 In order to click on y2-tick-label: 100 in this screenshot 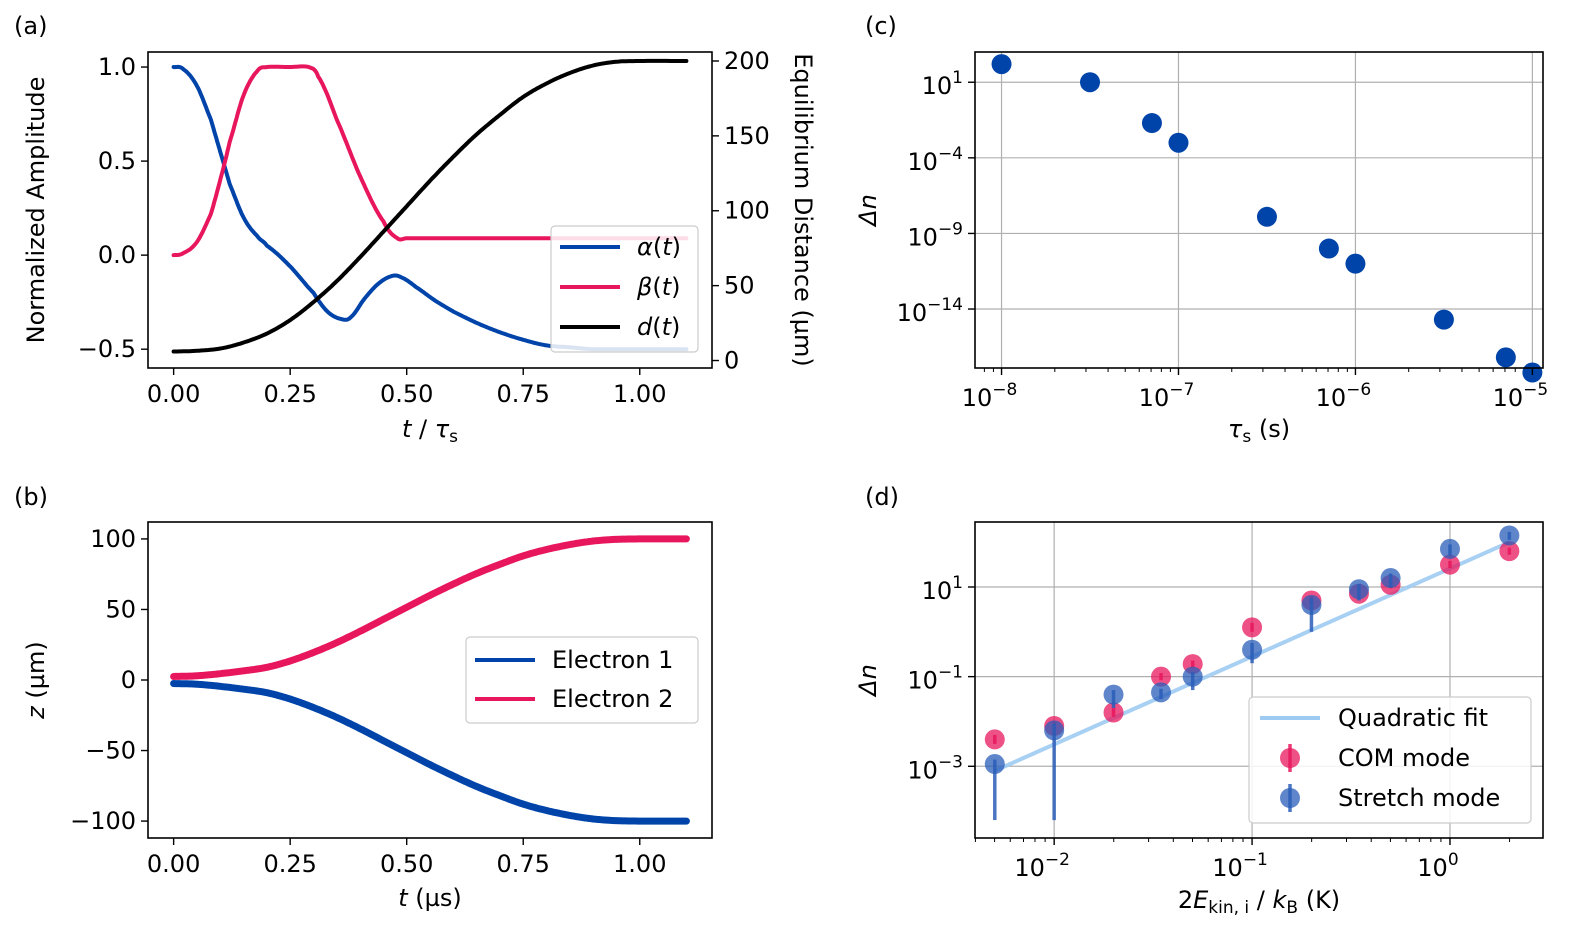, I will do `click(747, 211)`.